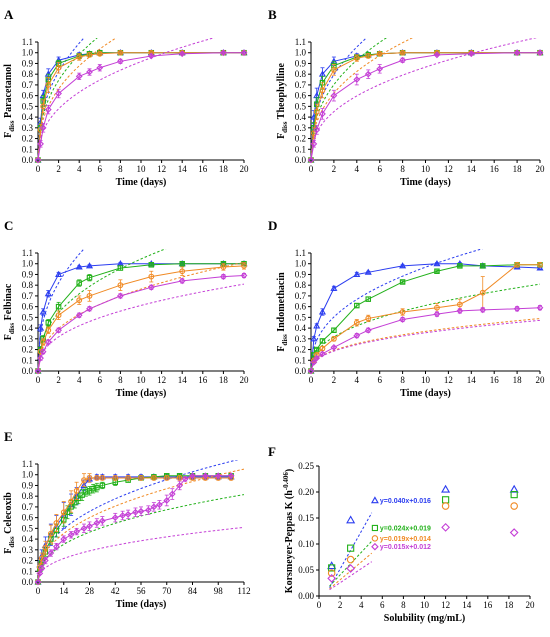  Describe the element at coordinates (306, 544) in the screenshot. I see `y-tick-label: 0.10` at that location.